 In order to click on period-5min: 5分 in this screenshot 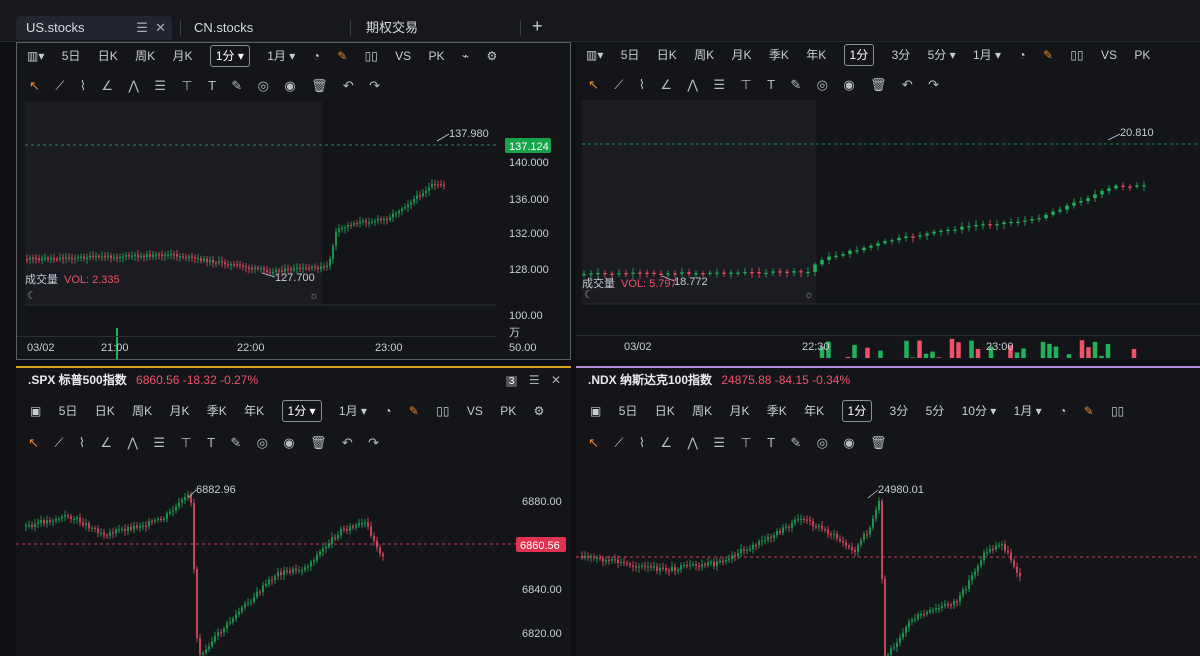, I will do `click(935, 411)`.